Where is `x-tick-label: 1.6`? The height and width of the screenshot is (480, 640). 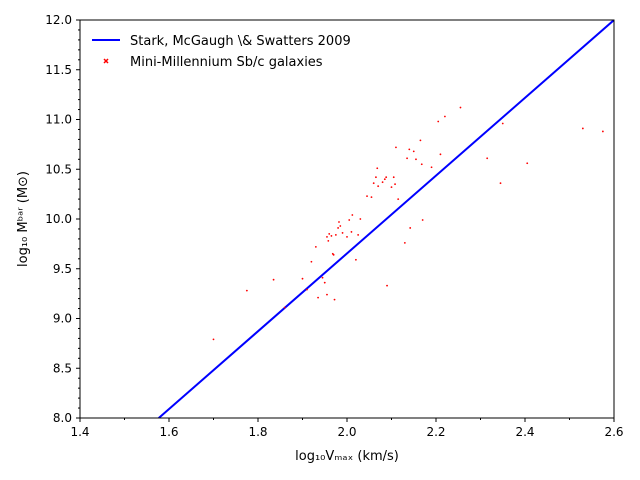 x-tick-label: 1.6 is located at coordinates (168, 432).